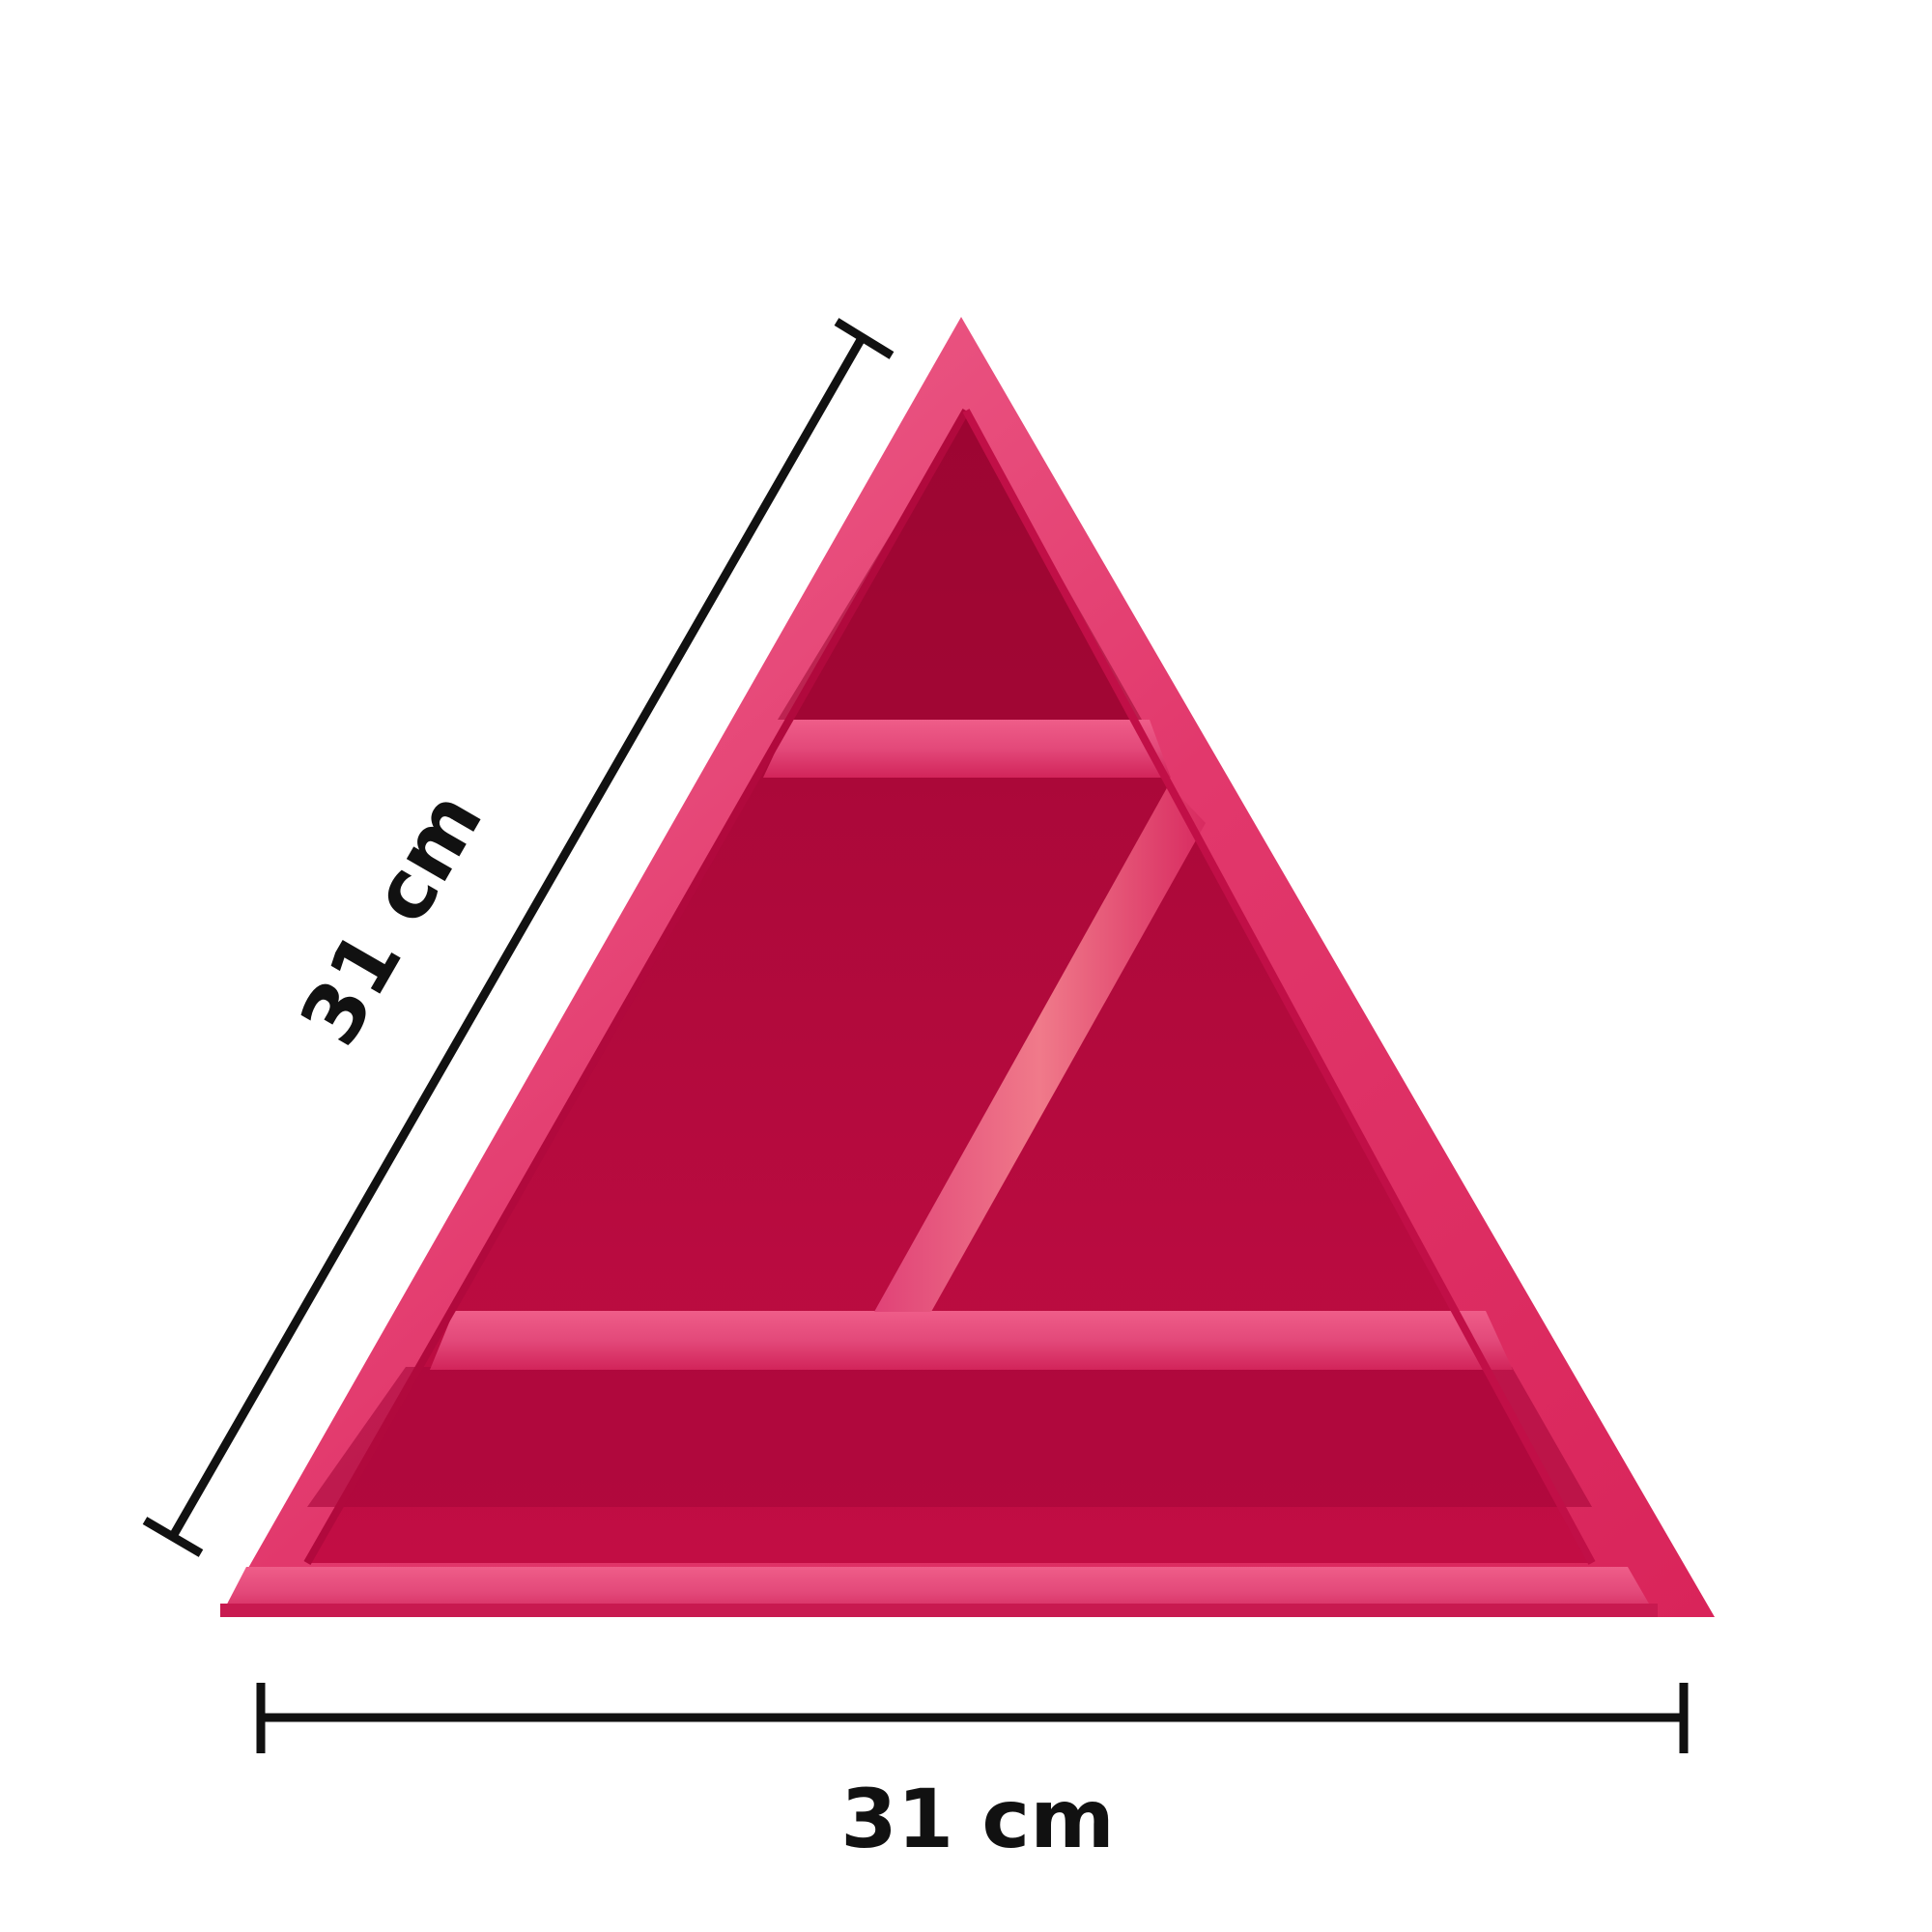  Describe the element at coordinates (949, 1437) in the screenshot. I see `compartment-bottom` at that location.